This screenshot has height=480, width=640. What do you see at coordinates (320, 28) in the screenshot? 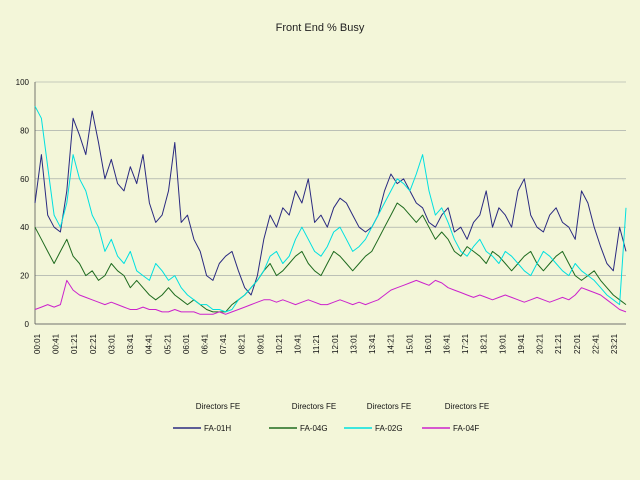
I see `chart-title: Front End % Busy` at bounding box center [320, 28].